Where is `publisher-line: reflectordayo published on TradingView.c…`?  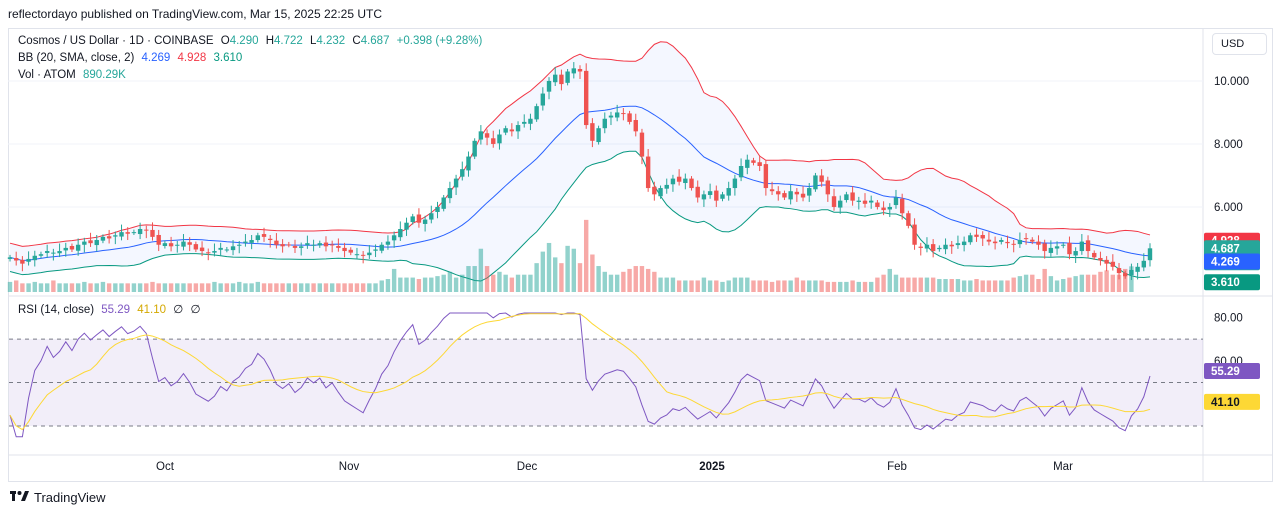
publisher-line: reflectordayo published on TradingView.c… is located at coordinates (195, 14).